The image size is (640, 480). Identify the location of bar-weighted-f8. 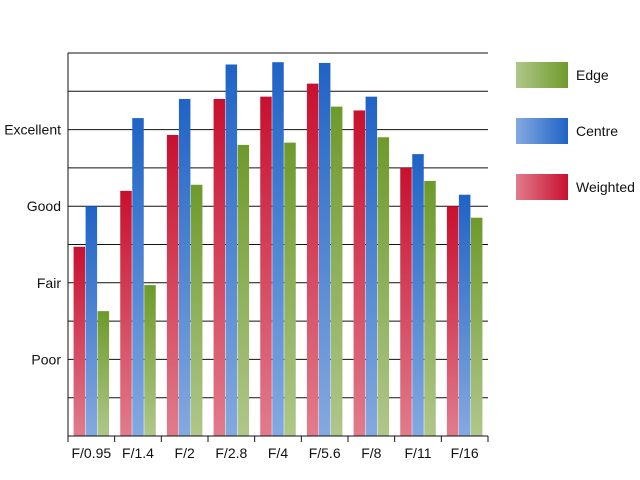
(359, 273).